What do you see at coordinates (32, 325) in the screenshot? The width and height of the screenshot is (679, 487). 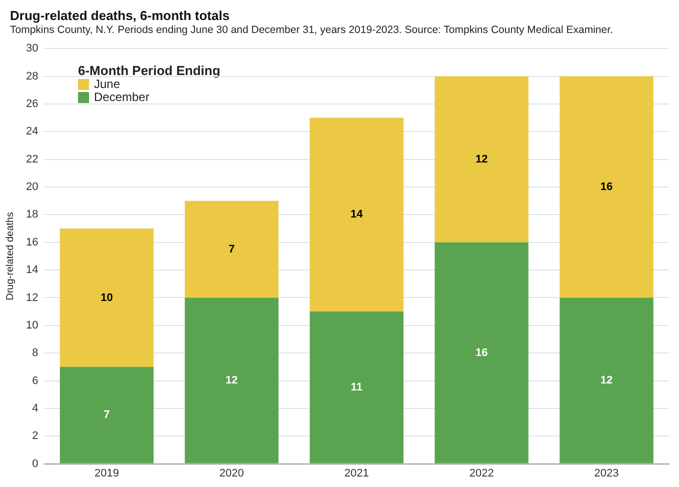 I see `y-tick-label: 10` at bounding box center [32, 325].